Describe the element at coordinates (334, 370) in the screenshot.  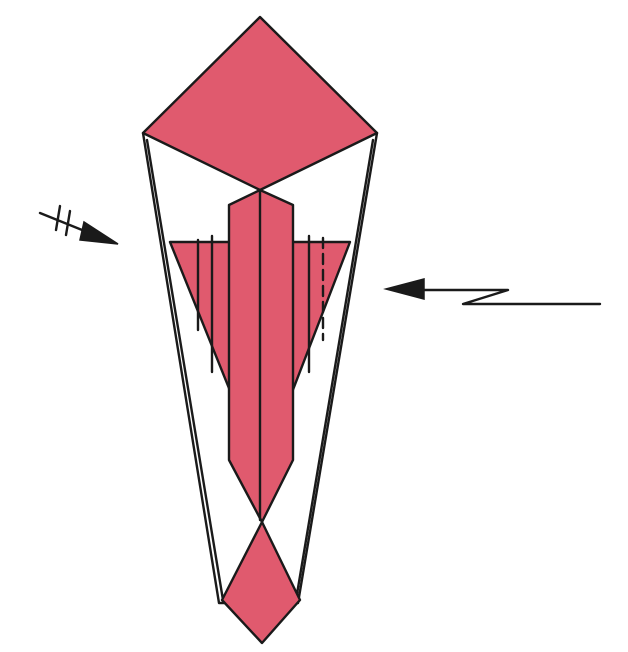
I see `right-inner-crease` at that location.